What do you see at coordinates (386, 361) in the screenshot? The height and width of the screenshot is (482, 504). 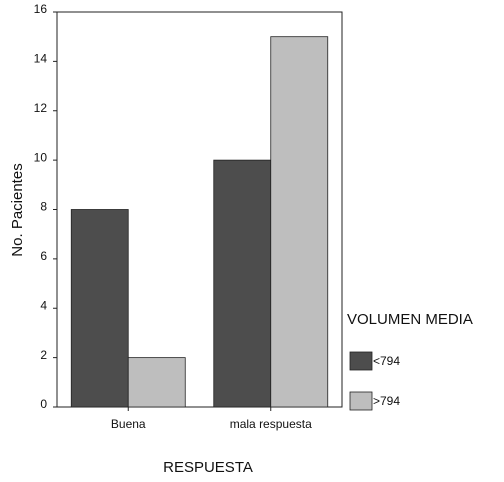 I see `legend-label: <794` at bounding box center [386, 361].